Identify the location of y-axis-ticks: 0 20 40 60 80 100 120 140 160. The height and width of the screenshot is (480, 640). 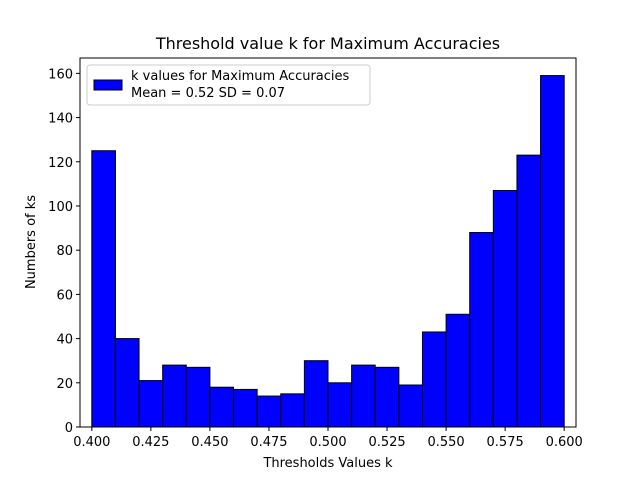
(64, 251).